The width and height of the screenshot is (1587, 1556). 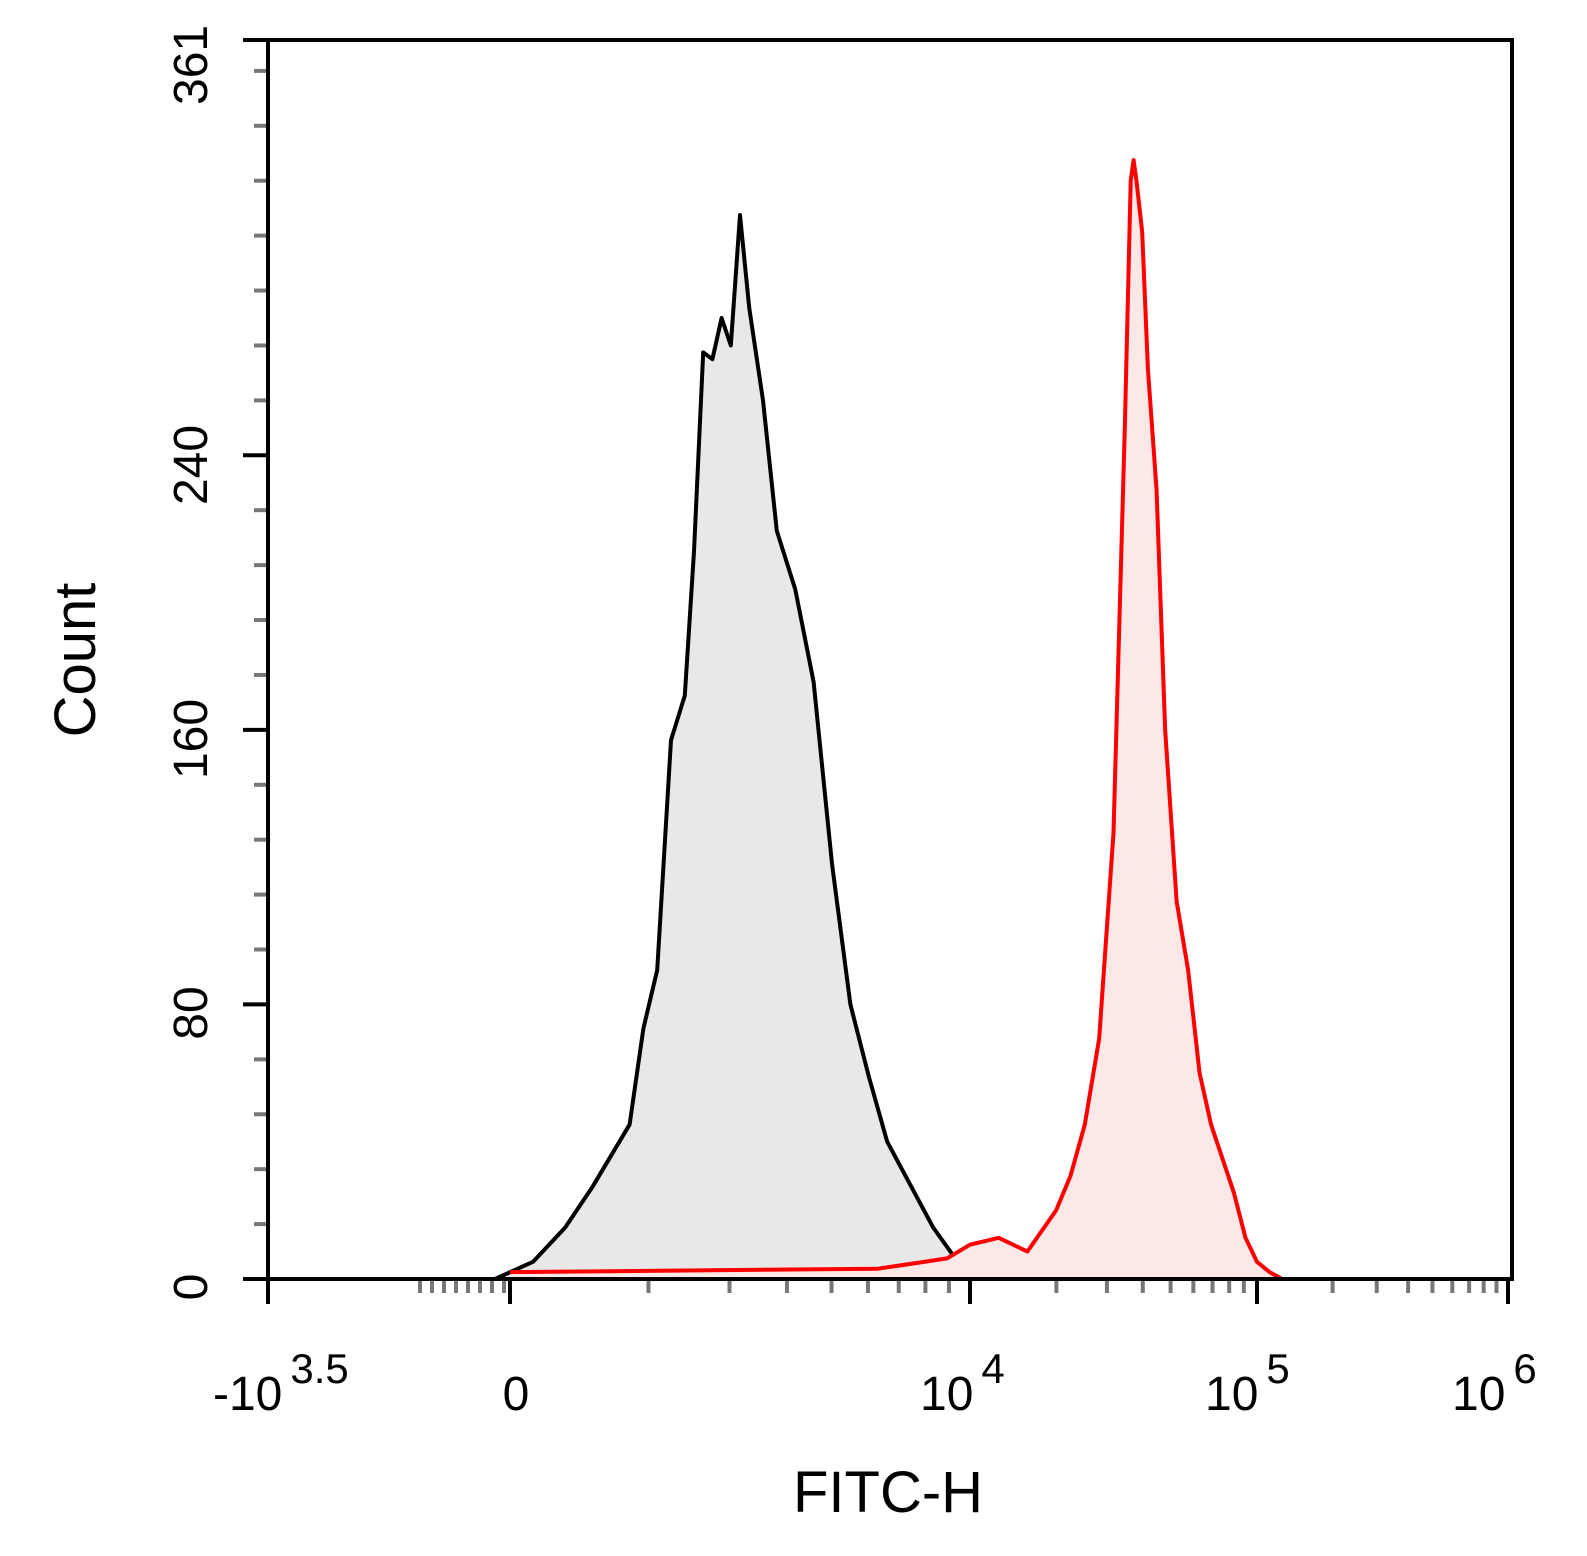 What do you see at coordinates (1524, 1368) in the screenshot?
I see `x-tick-exp: 6` at bounding box center [1524, 1368].